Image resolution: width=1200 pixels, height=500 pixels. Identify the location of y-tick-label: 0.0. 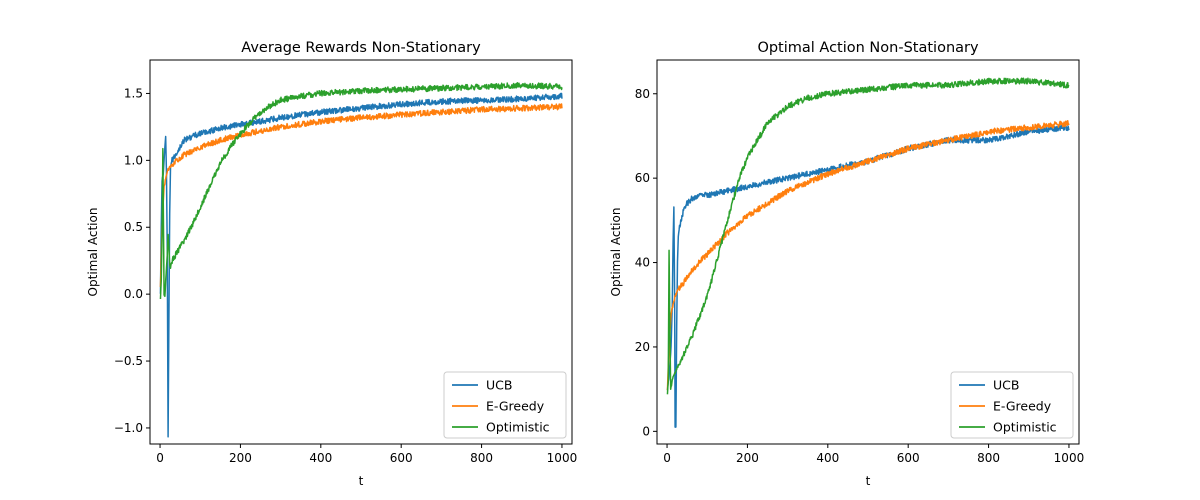
(133, 294).